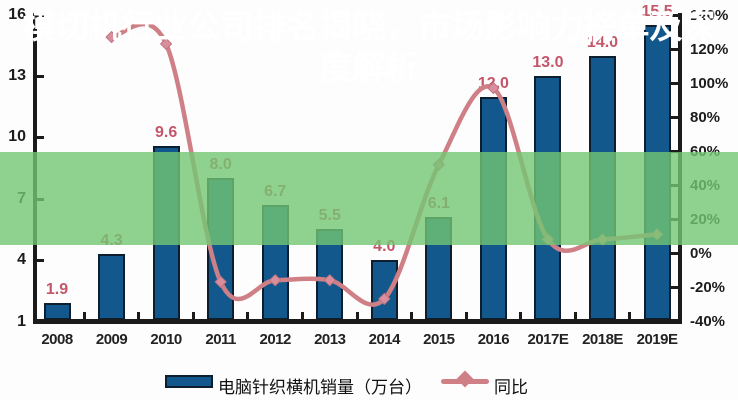 This screenshot has width=738, height=400. Describe the element at coordinates (511, 387) in the screenshot. I see `yoy-legend-label: 同比` at that location.